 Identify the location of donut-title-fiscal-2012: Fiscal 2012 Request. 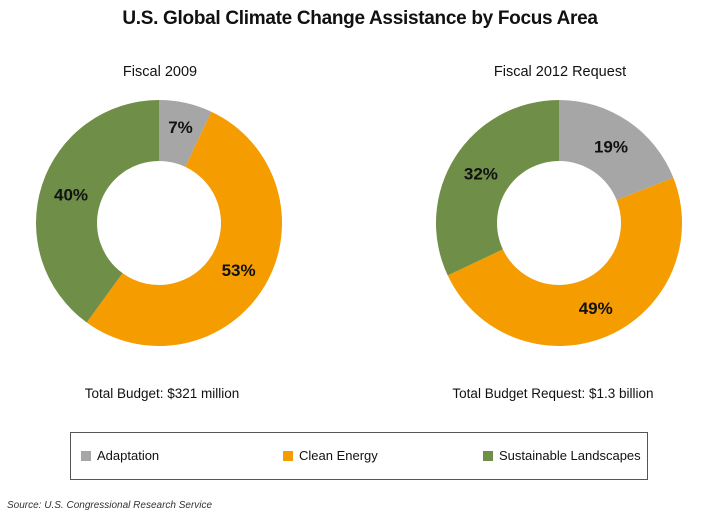
(560, 72).